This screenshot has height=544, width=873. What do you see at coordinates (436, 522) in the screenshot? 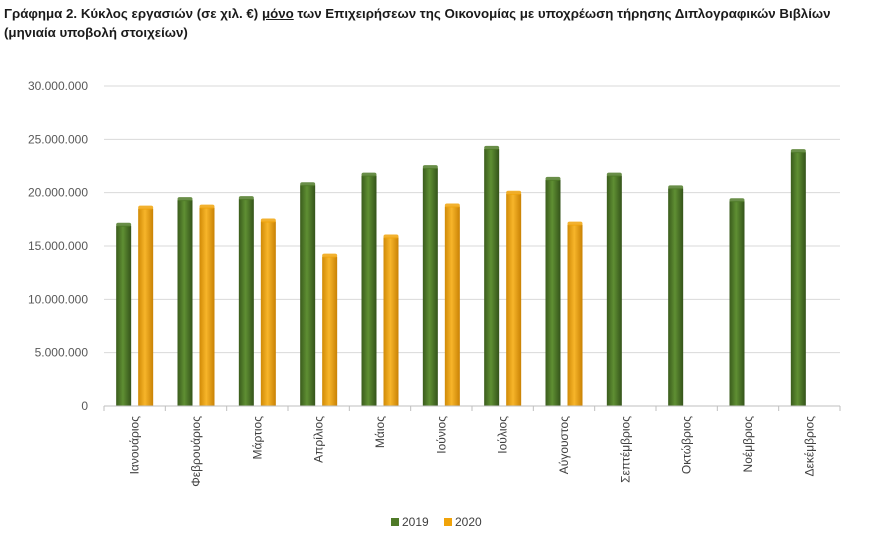
I see `legend: 2019 2020` at bounding box center [436, 522].